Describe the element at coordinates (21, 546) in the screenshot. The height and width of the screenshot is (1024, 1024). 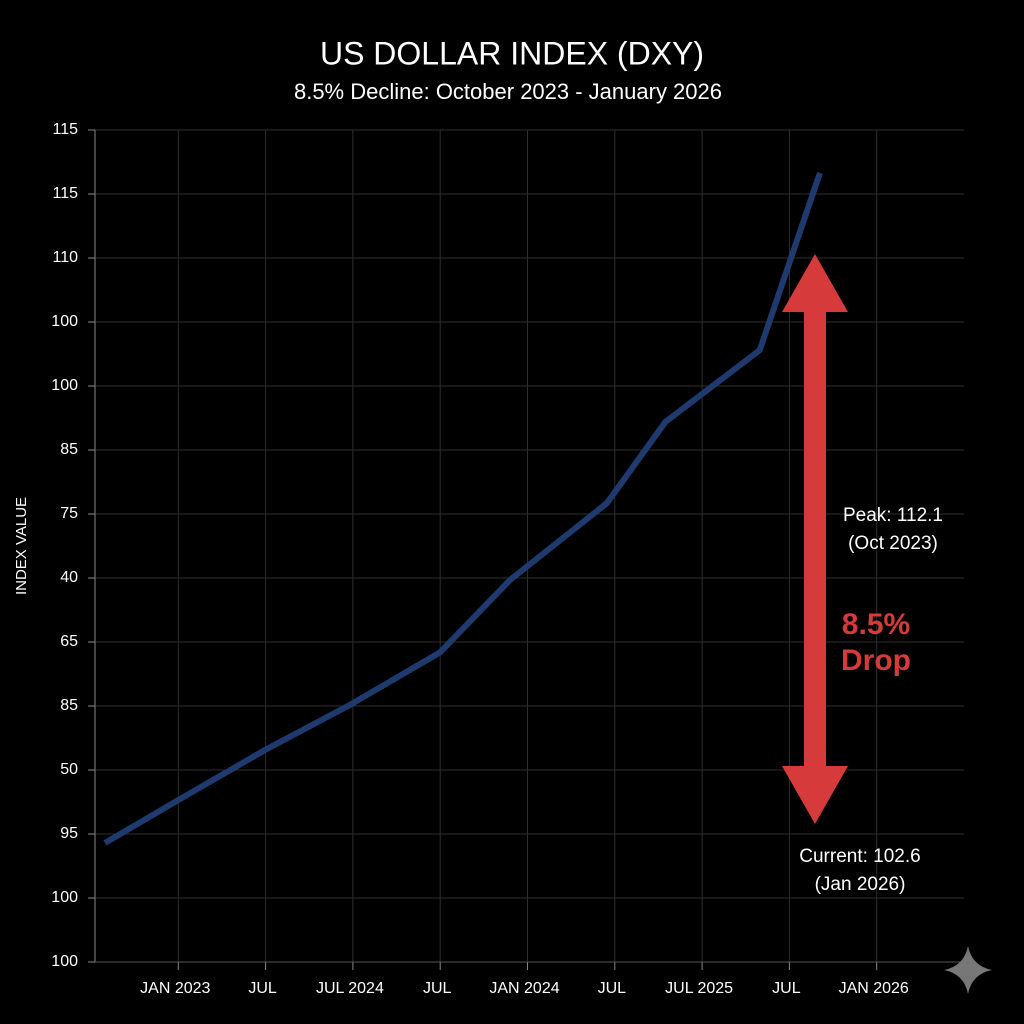
I see `y-axis-label: INDEX VALUE` at that location.